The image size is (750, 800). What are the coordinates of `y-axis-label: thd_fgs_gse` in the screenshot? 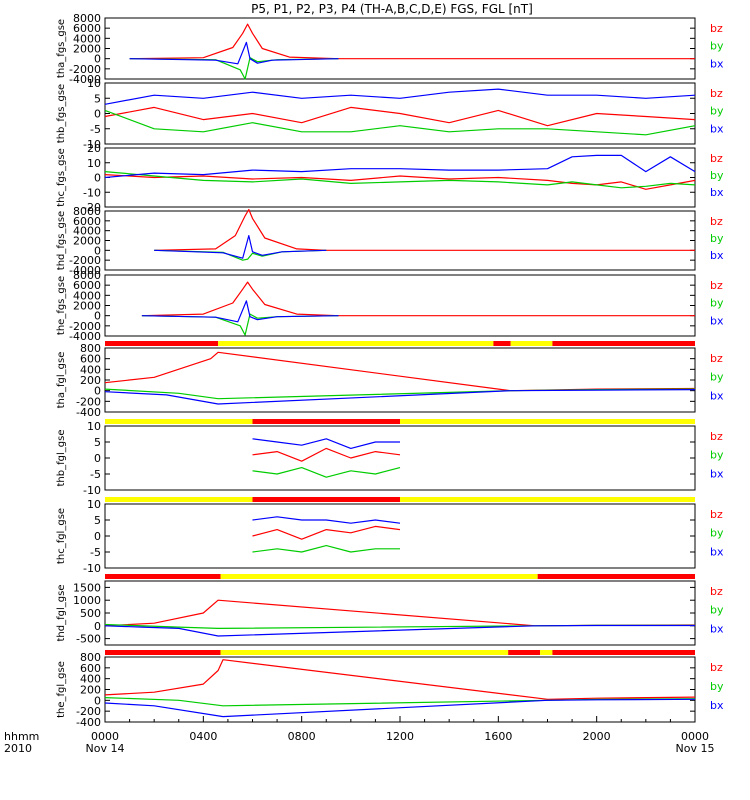 It's located at (61, 240).